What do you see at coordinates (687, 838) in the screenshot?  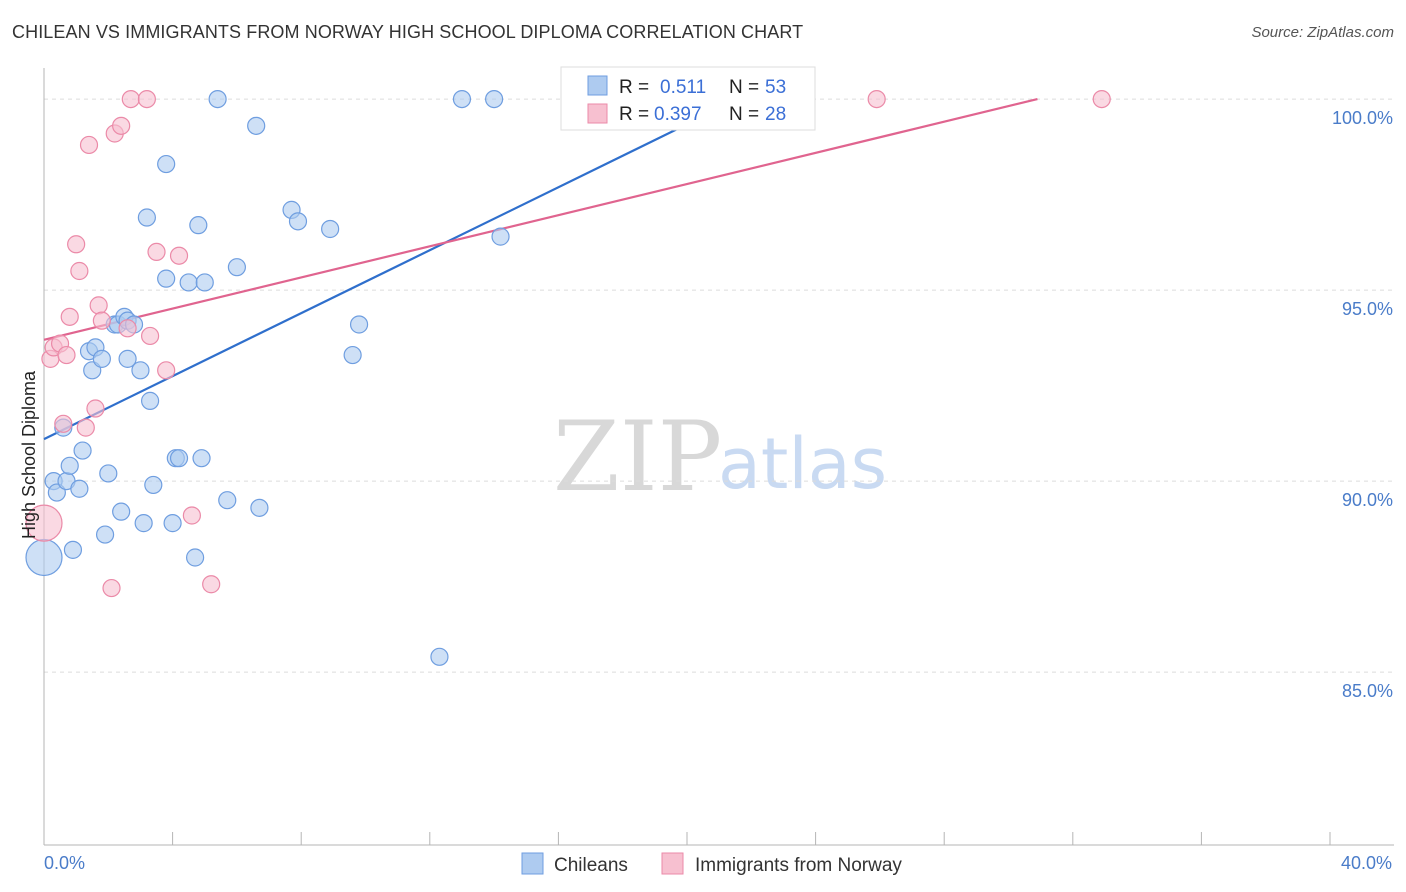 I see `x-axis-ticks` at bounding box center [687, 838].